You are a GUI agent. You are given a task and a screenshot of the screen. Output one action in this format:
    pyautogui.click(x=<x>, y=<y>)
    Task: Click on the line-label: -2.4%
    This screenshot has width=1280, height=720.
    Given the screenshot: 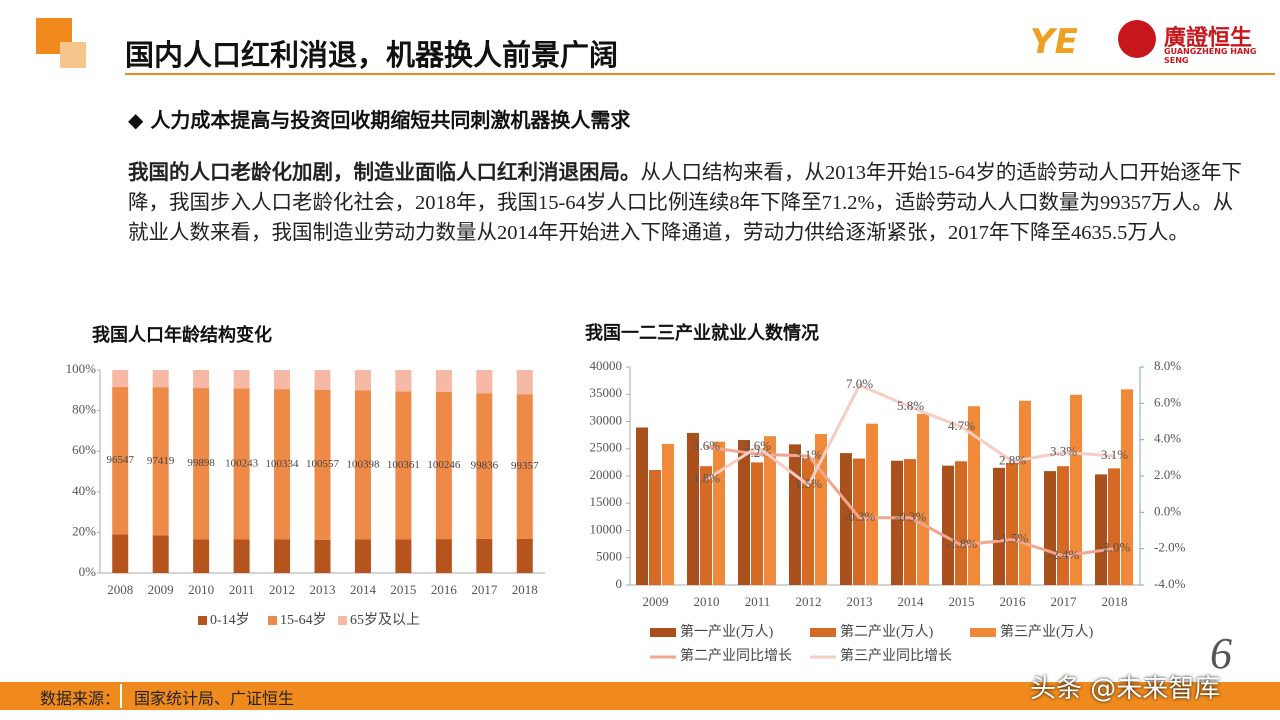 What is the action you would take?
    pyautogui.click(x=1064, y=554)
    